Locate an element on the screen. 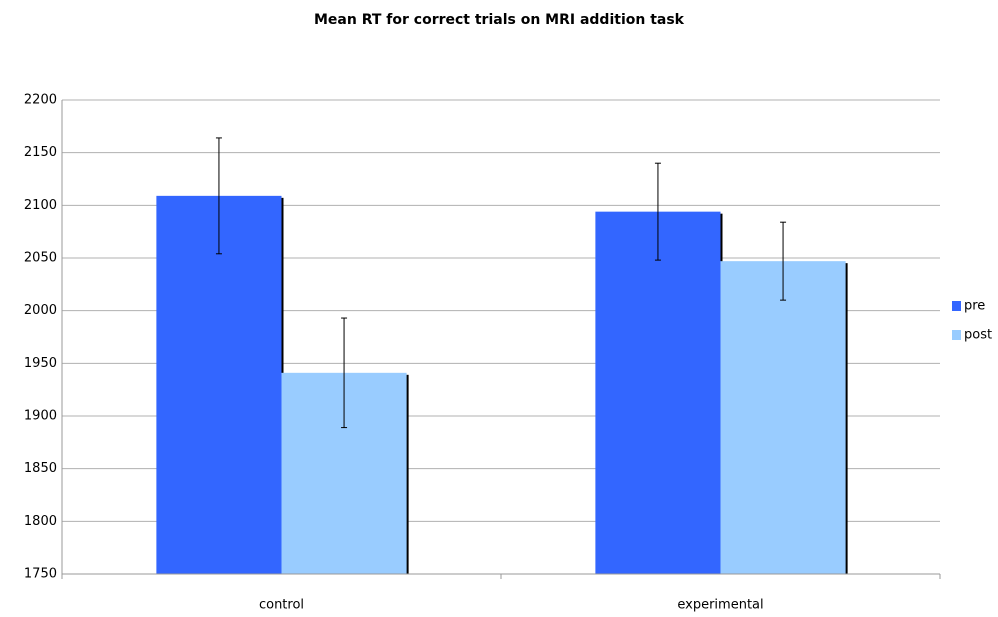 Image resolution: width=998 pixels, height=617 pixels. y-tick-label: 2100 is located at coordinates (40, 205).